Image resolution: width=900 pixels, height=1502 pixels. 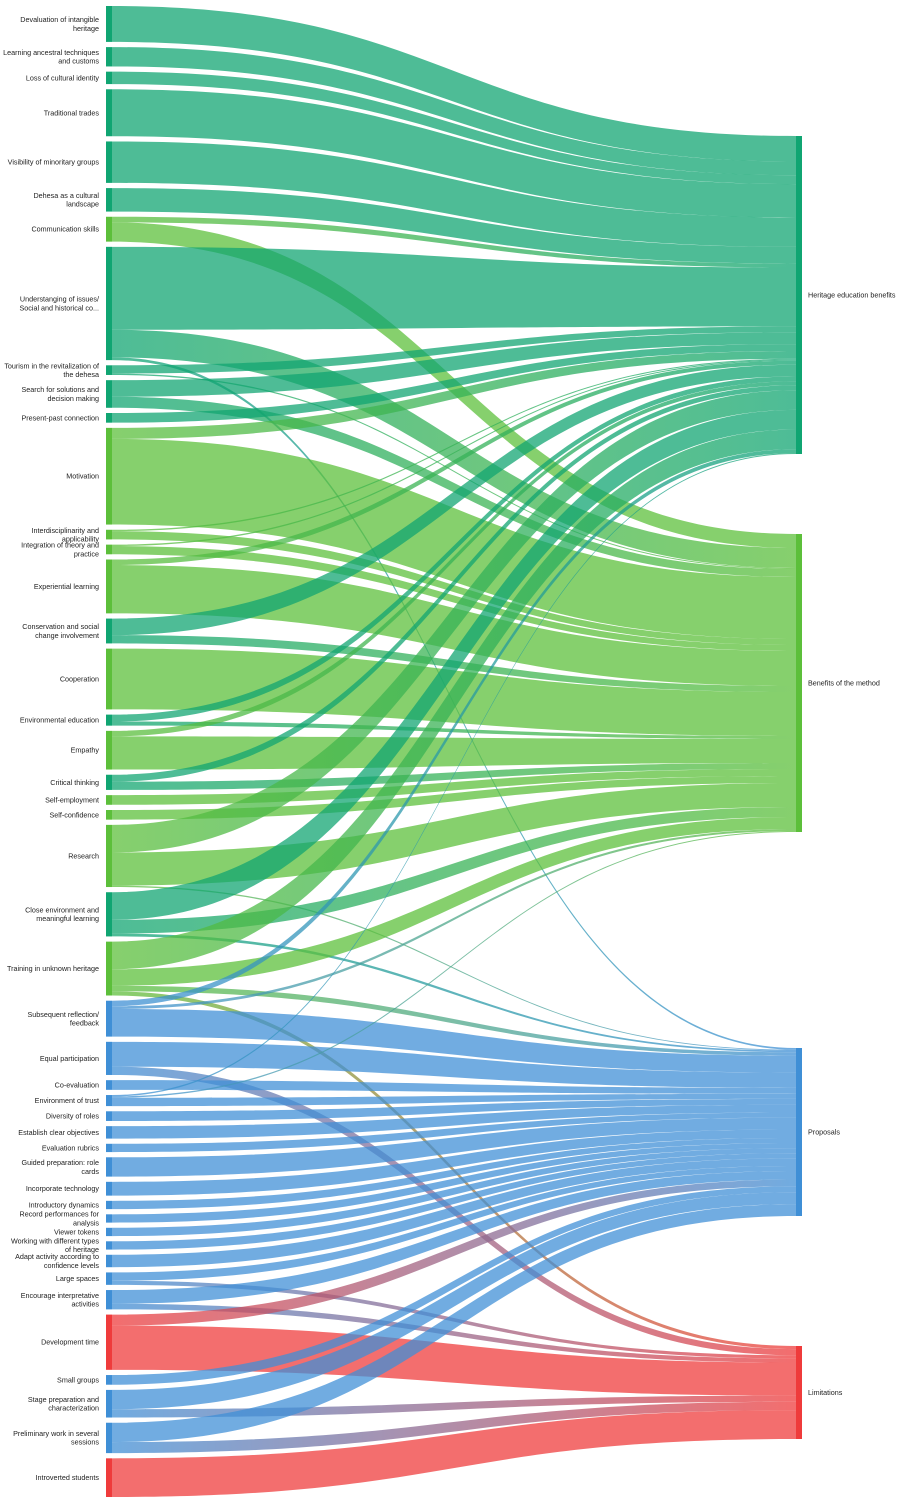 What do you see at coordinates (454, 1109) in the screenshot?
I see `flow-diversity-of-roles-to-proposals` at bounding box center [454, 1109].